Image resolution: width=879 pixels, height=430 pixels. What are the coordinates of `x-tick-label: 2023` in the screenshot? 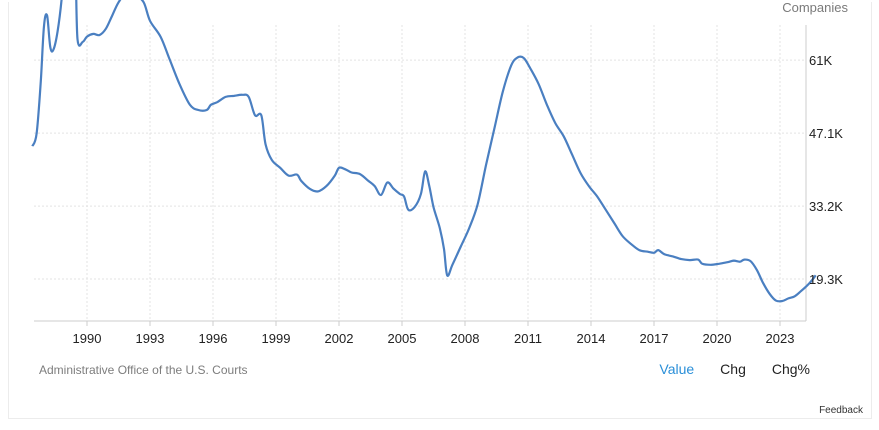 It's located at (780, 338).